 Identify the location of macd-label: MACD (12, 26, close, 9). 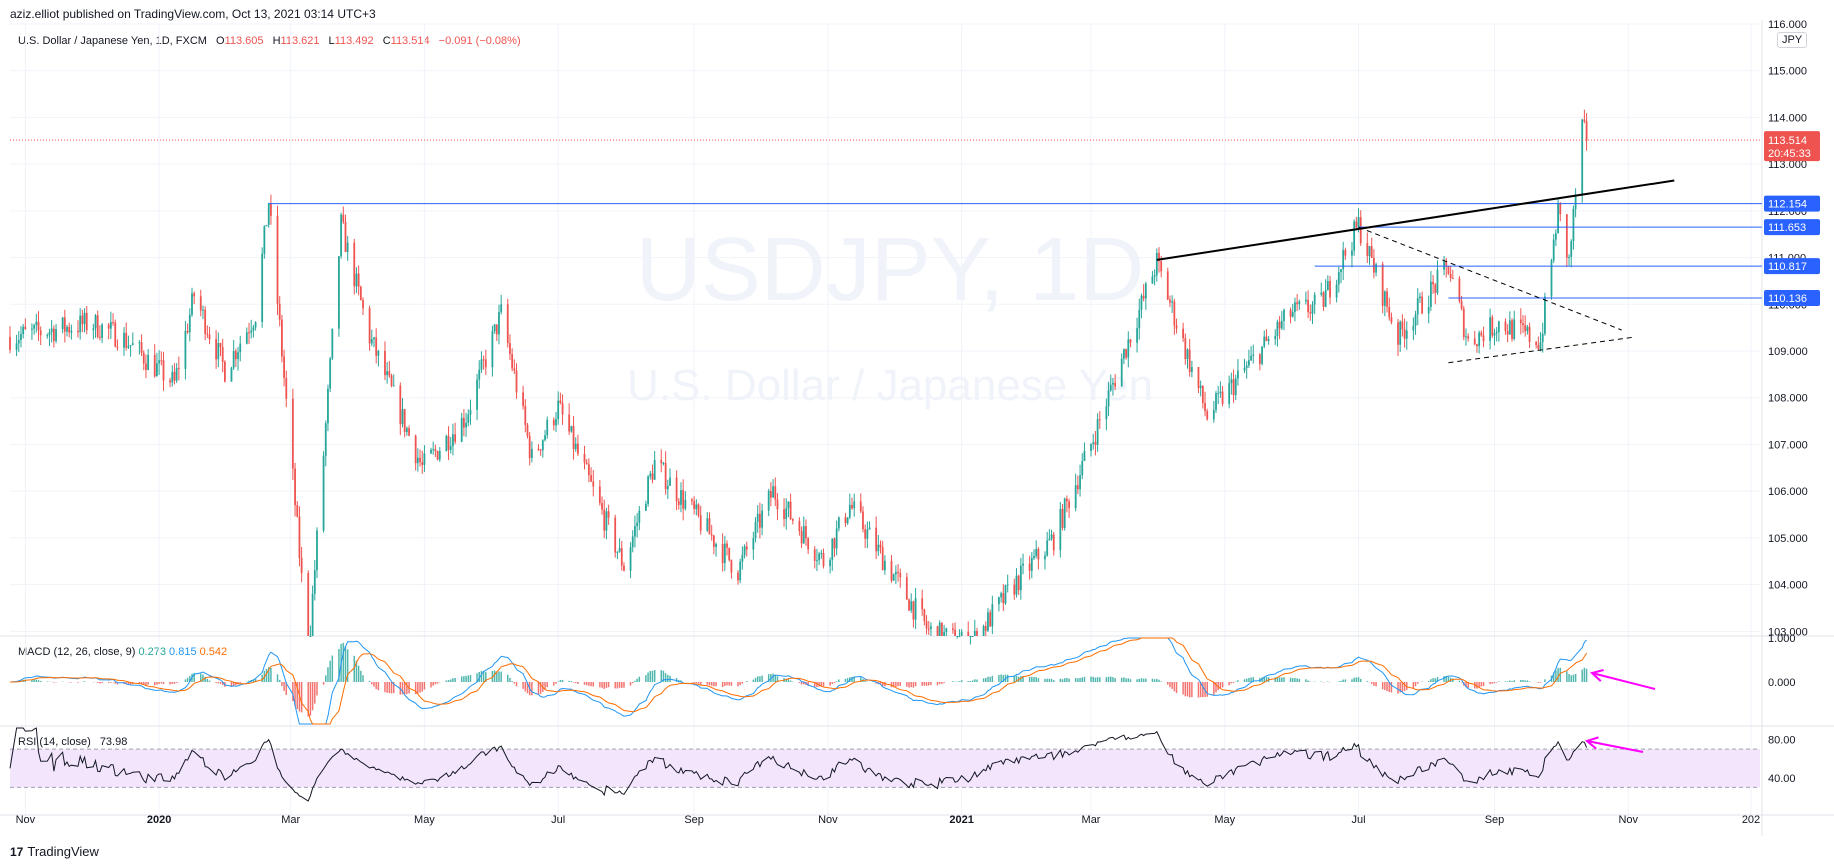
(77, 652).